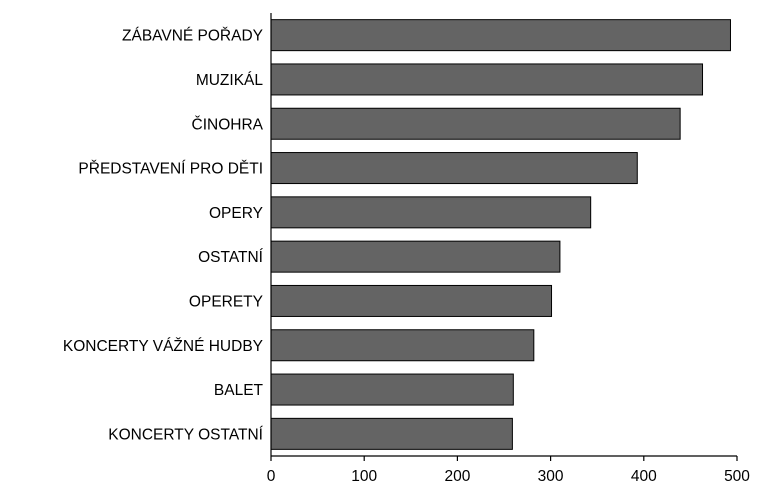  What do you see at coordinates (231, 257) in the screenshot?
I see `category-label: OSTATNÍ` at bounding box center [231, 257].